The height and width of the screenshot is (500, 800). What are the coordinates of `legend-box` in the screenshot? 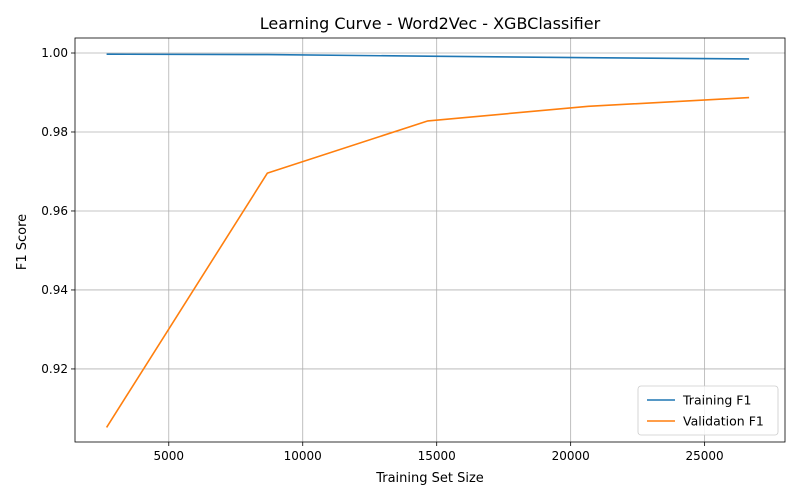 It's located at (708, 410).